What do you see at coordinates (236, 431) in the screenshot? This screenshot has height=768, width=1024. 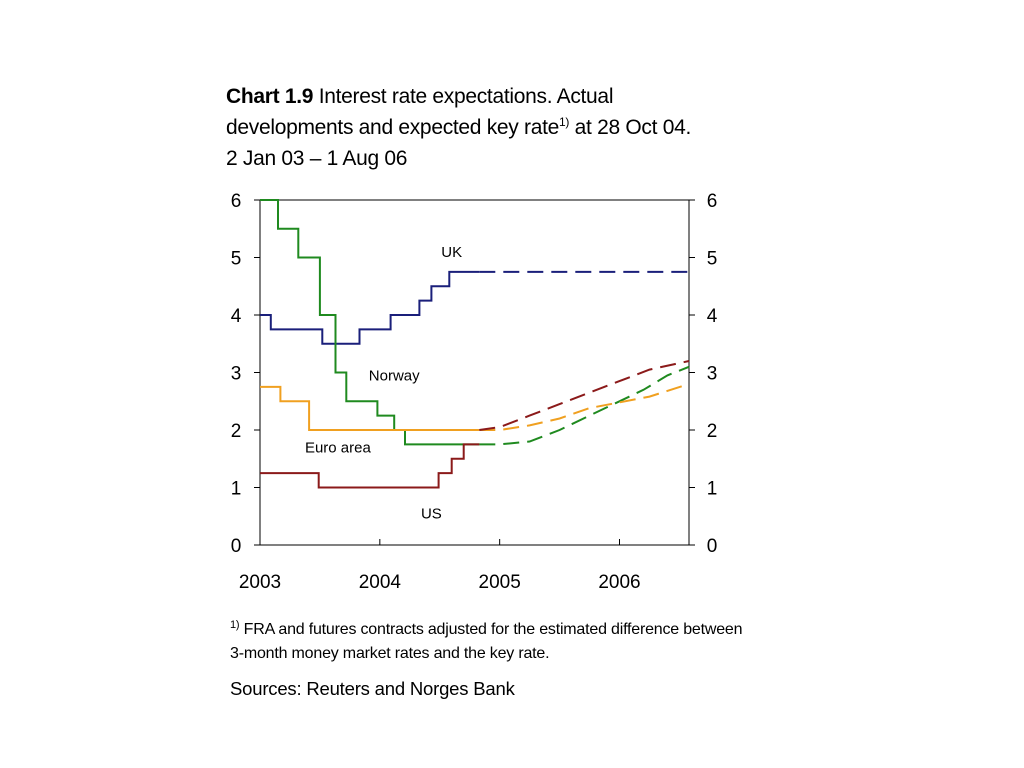 I see `y-tick-label-left: 2` at bounding box center [236, 431].